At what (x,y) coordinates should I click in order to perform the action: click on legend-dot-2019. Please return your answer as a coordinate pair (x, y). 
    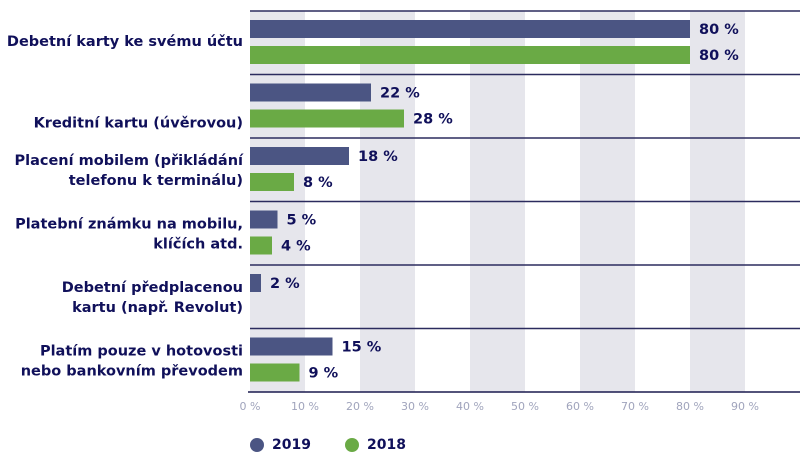
    Looking at the image, I should click on (257, 445).